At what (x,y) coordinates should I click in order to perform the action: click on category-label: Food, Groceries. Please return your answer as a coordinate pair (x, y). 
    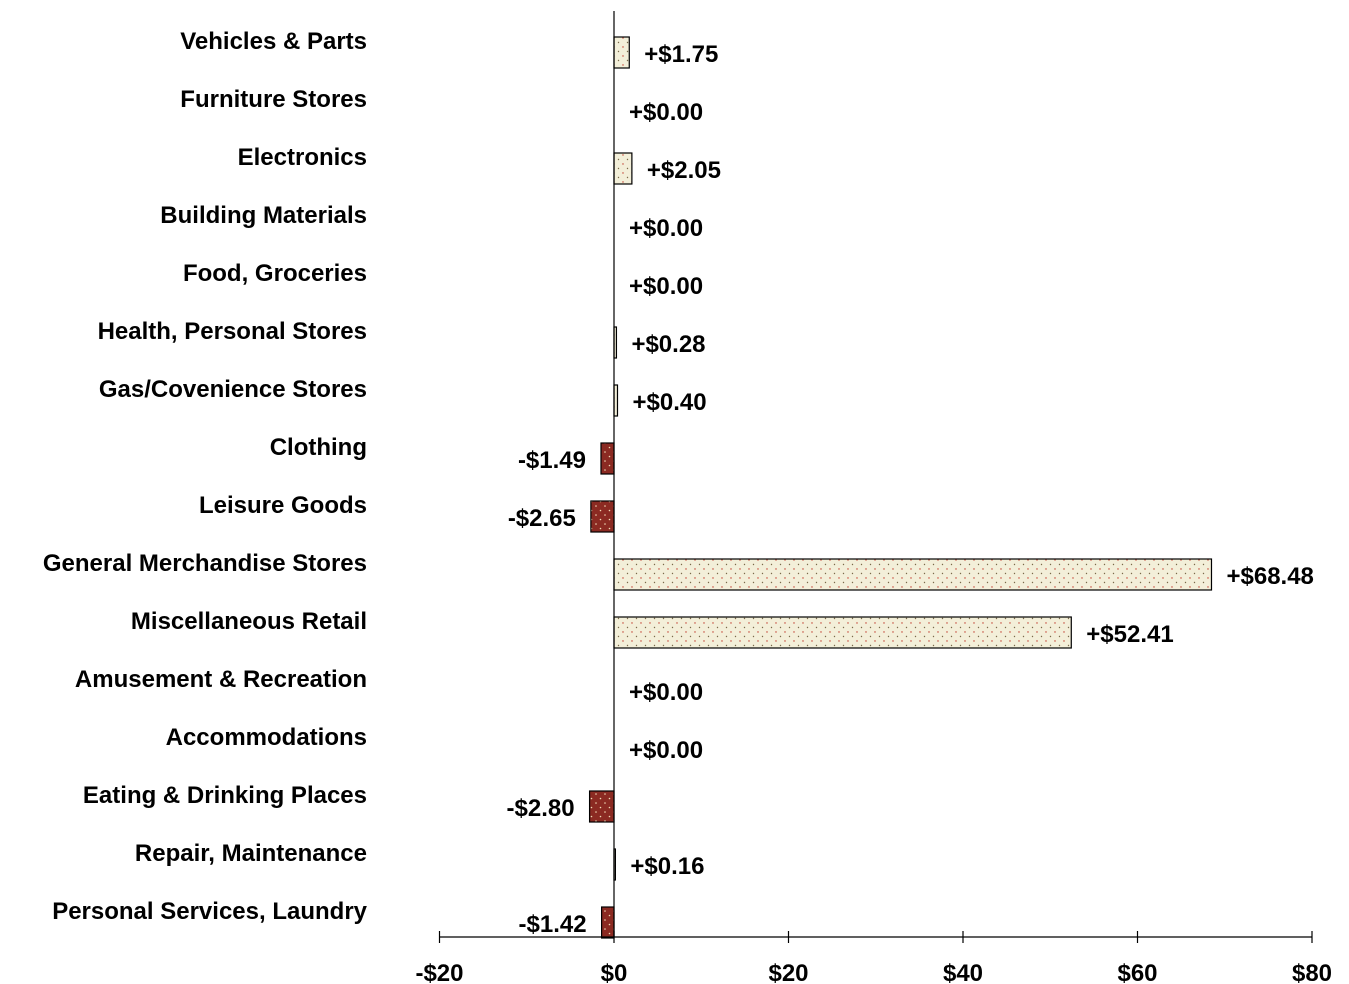
    Looking at the image, I should click on (275, 273).